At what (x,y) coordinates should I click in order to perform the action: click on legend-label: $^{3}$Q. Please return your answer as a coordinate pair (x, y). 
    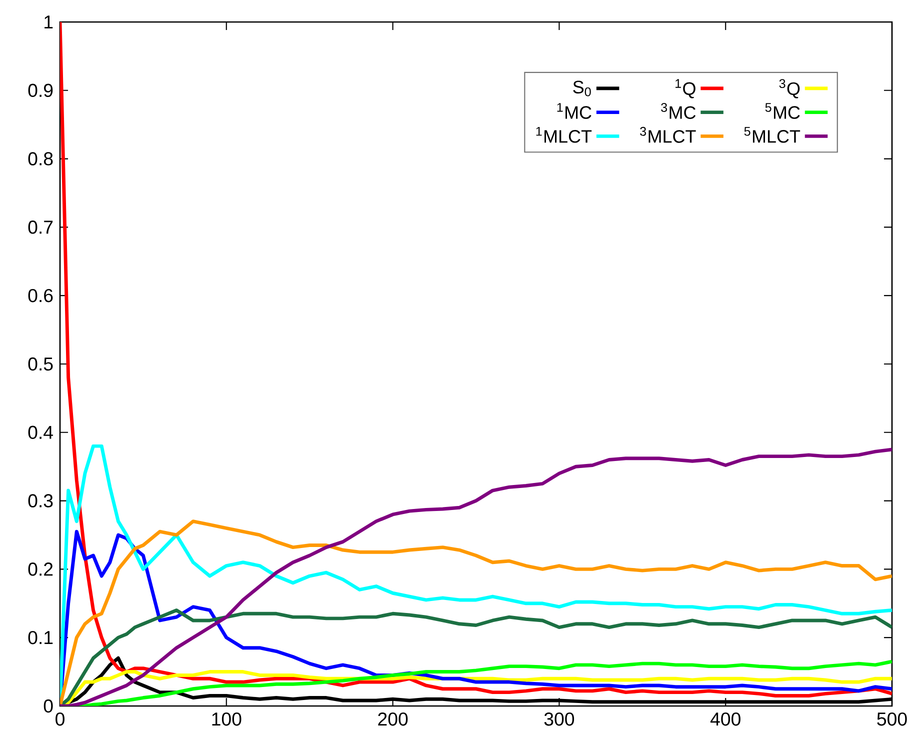
    Looking at the image, I should click on (789, 88).